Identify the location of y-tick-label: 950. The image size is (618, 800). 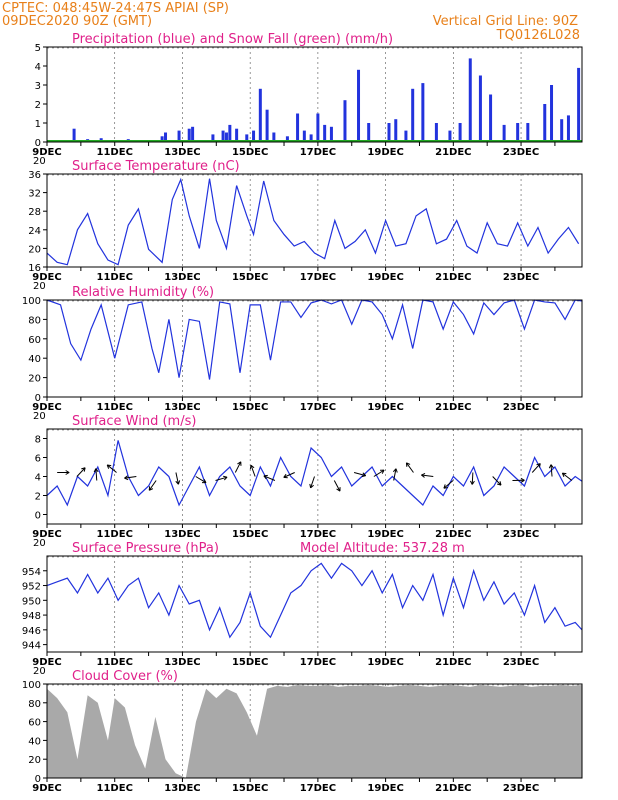
(31, 601).